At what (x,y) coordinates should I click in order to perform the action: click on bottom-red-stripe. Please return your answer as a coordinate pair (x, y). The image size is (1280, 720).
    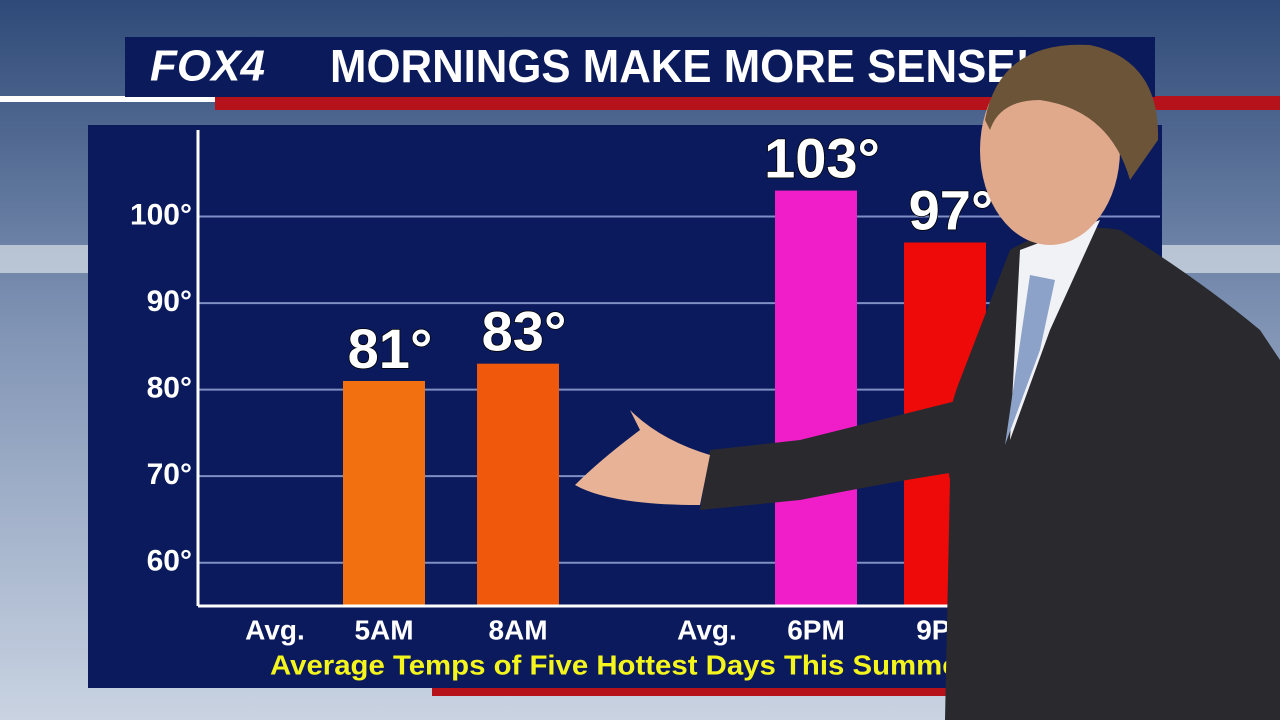
    Looking at the image, I should click on (782, 692).